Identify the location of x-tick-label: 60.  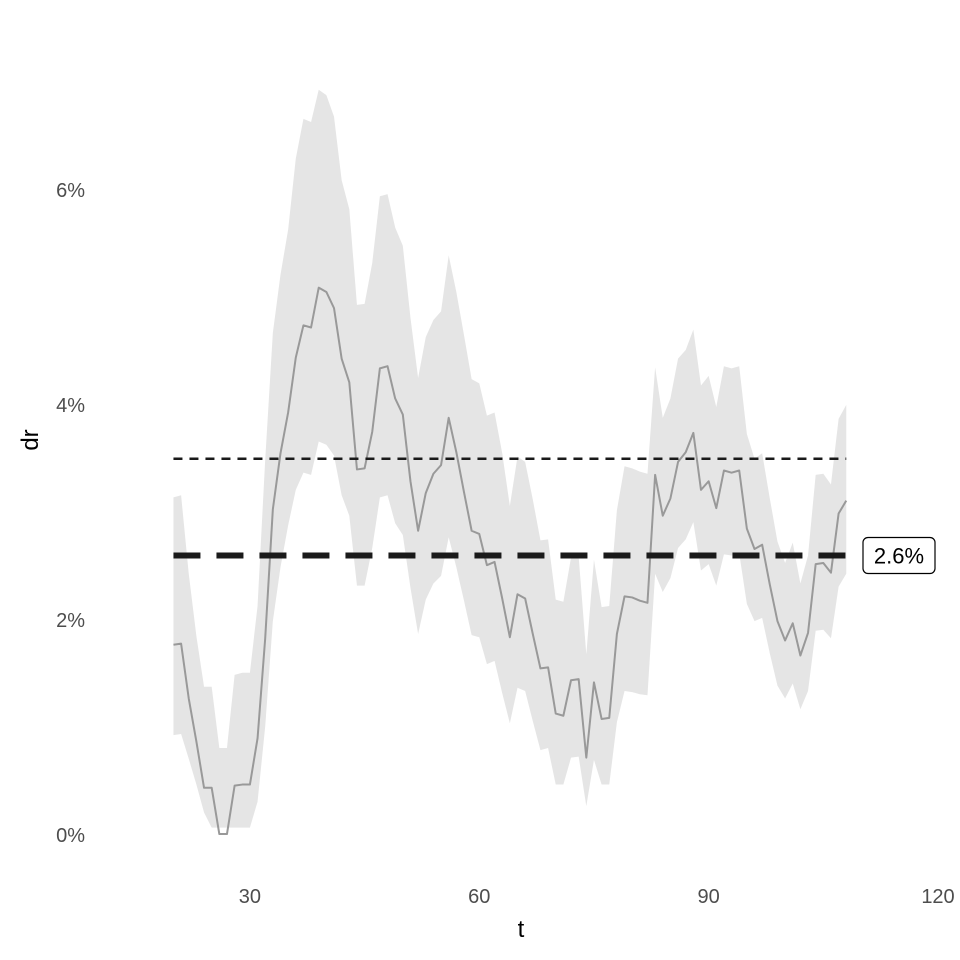
(479, 897).